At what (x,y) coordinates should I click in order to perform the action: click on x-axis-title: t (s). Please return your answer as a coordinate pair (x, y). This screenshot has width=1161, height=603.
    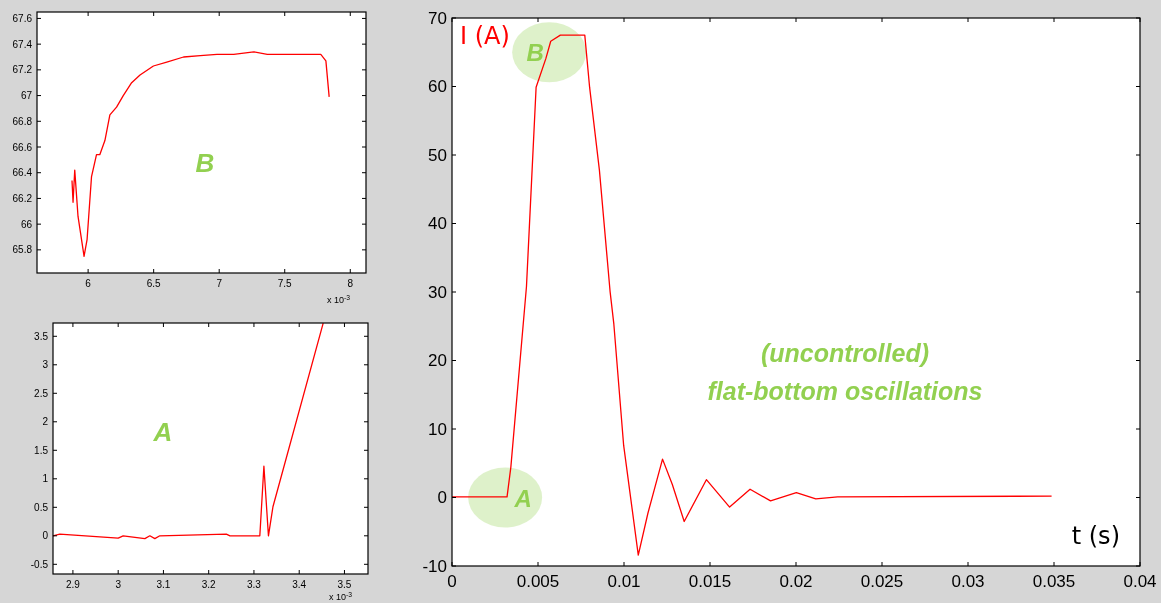
    Looking at the image, I should click on (1095, 536).